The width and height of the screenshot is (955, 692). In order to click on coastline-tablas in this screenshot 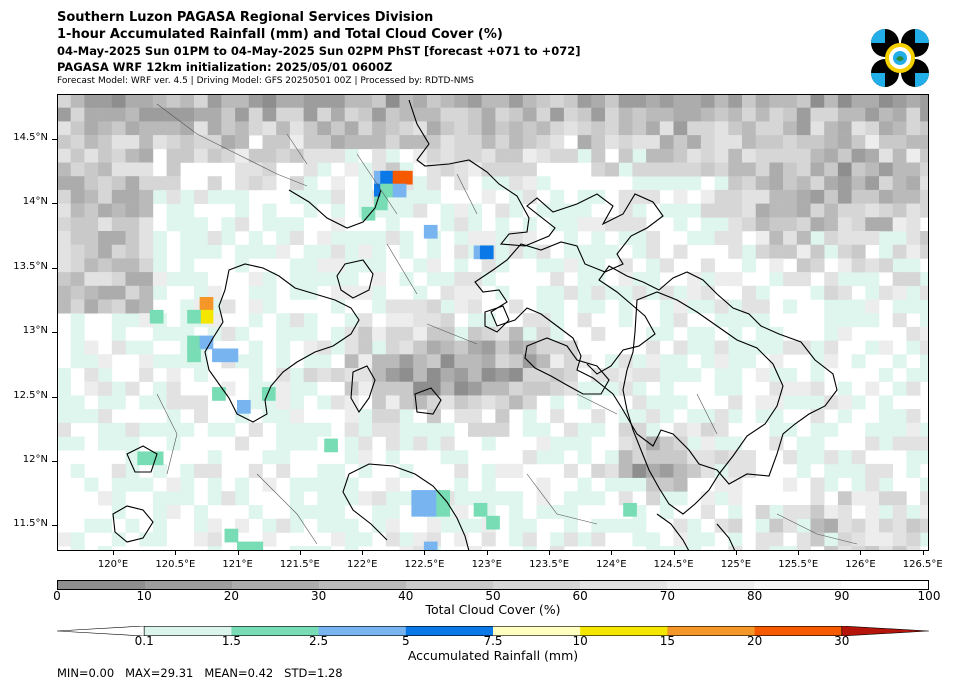, I will do `click(363, 389)`.